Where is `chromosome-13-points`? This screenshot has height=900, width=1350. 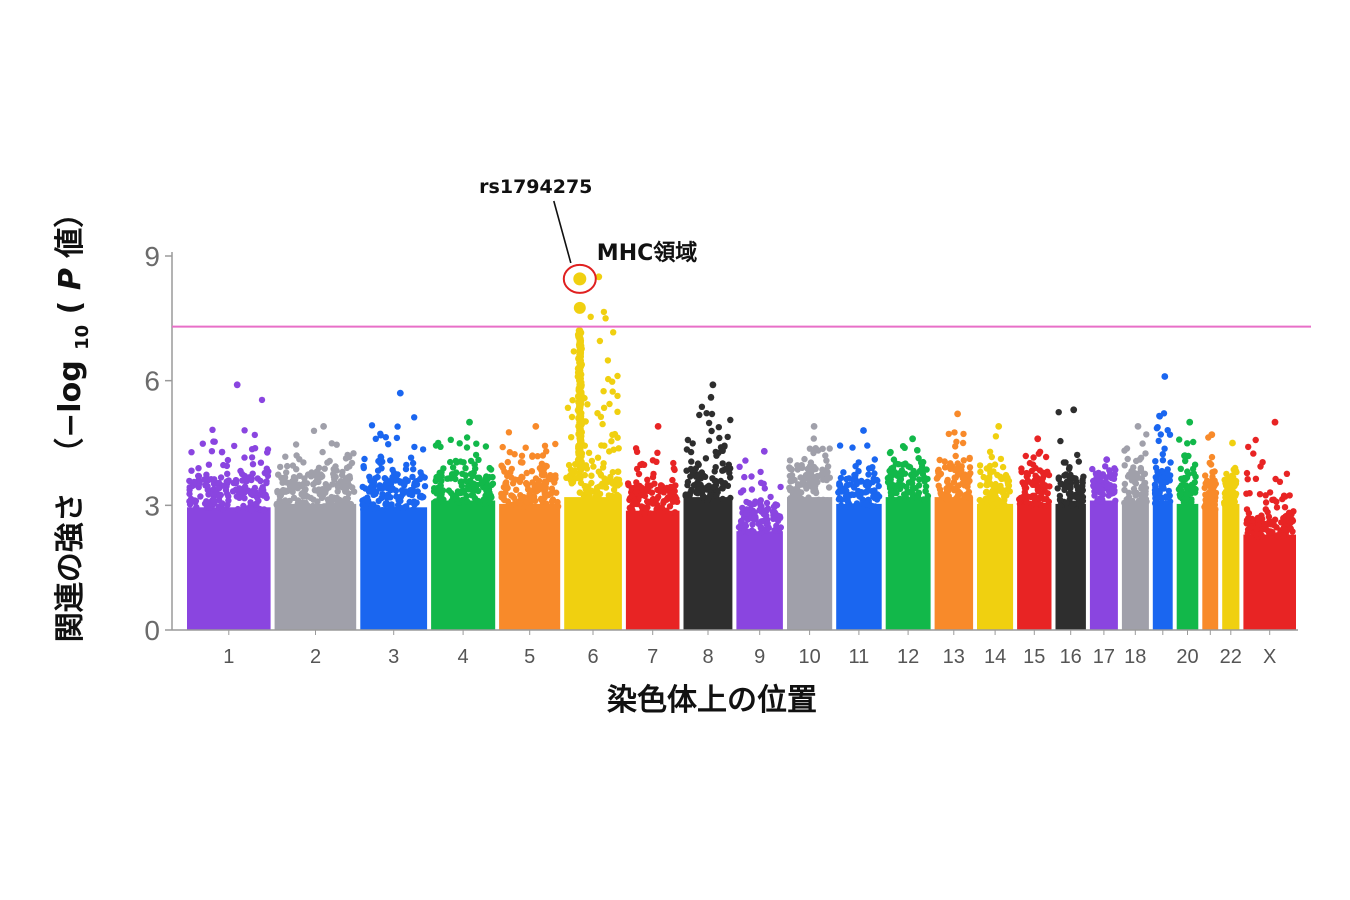
chromosome-13-points is located at coordinates (953, 520).